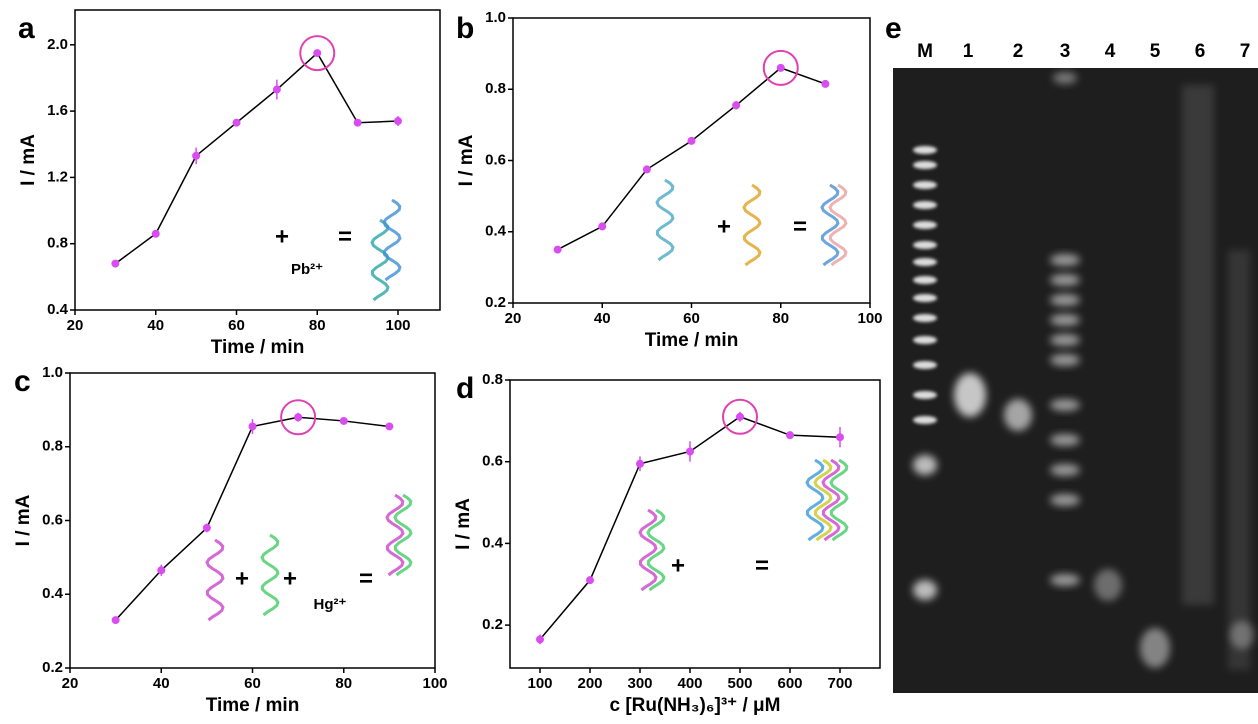 The width and height of the screenshot is (1258, 724). What do you see at coordinates (307, 269) in the screenshot?
I see `inset-annotation: Pb²⁺` at bounding box center [307, 269].